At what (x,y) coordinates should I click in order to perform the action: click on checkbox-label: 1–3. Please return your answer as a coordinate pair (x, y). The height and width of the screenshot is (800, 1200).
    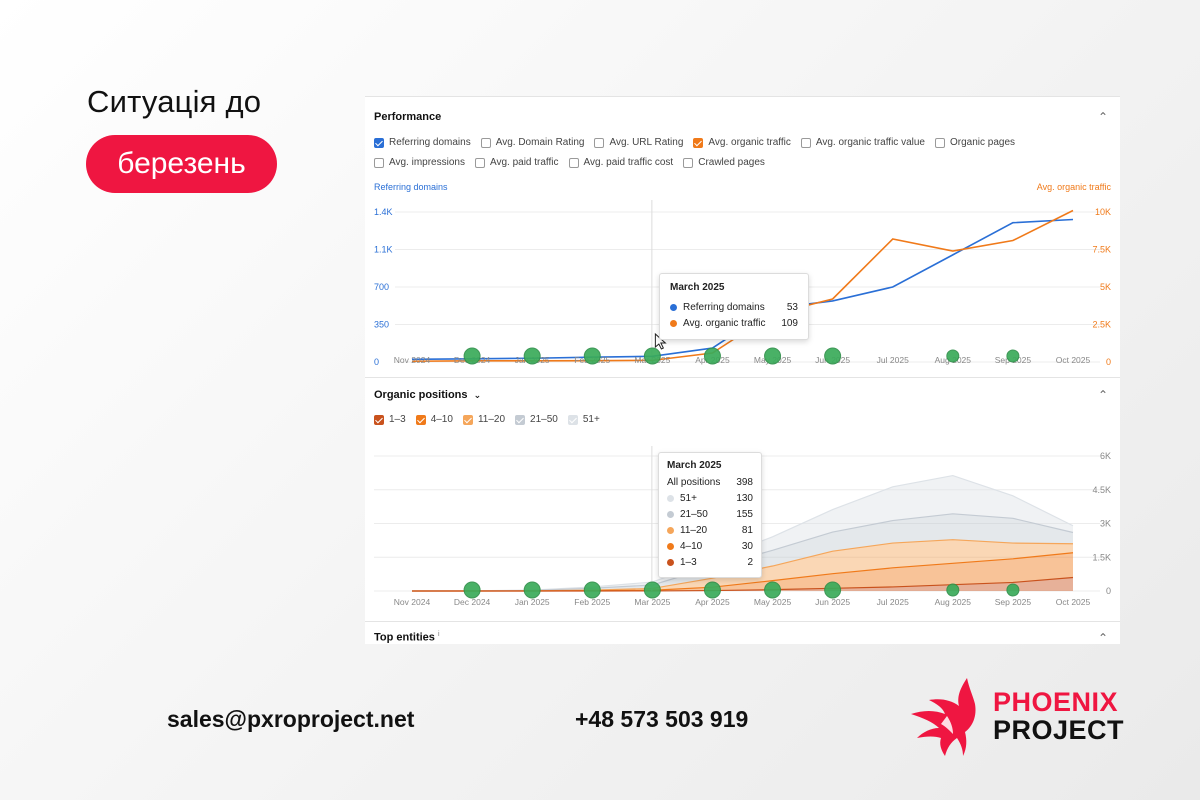
    Looking at the image, I should click on (397, 419).